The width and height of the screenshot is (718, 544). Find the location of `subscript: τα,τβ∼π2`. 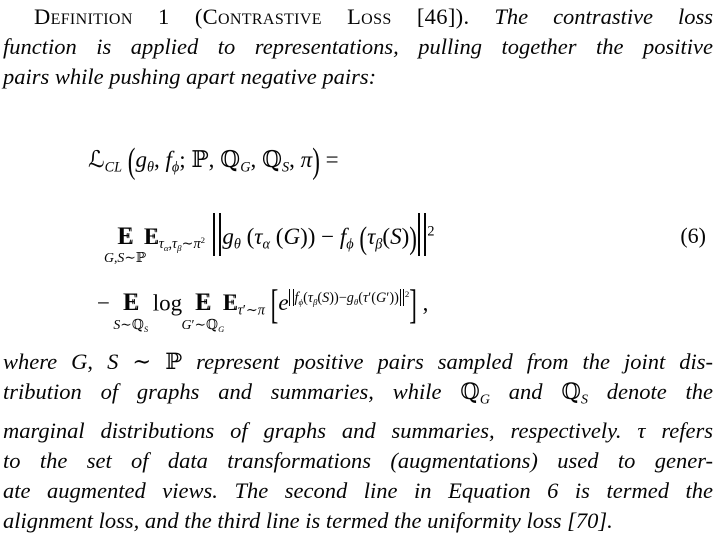

subscript: τα,τβ∼π2 is located at coordinates (182, 244).